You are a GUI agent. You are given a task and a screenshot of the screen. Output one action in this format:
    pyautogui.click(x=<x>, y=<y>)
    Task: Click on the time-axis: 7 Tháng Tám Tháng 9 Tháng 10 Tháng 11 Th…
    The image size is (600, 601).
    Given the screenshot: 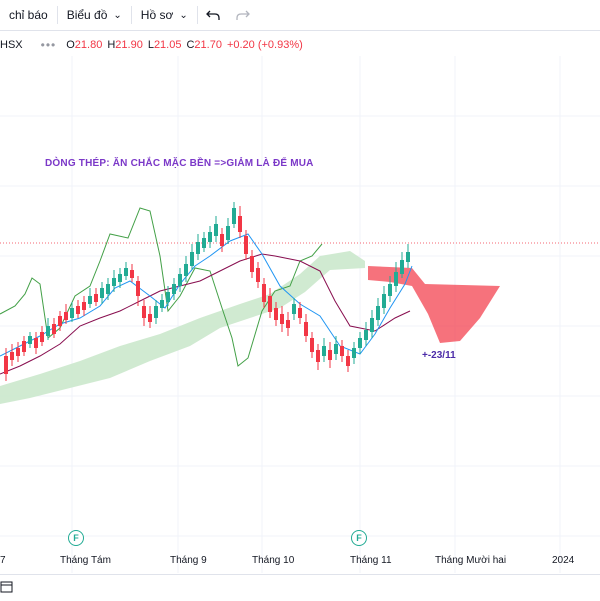 What is the action you would take?
    pyautogui.click(x=300, y=561)
    